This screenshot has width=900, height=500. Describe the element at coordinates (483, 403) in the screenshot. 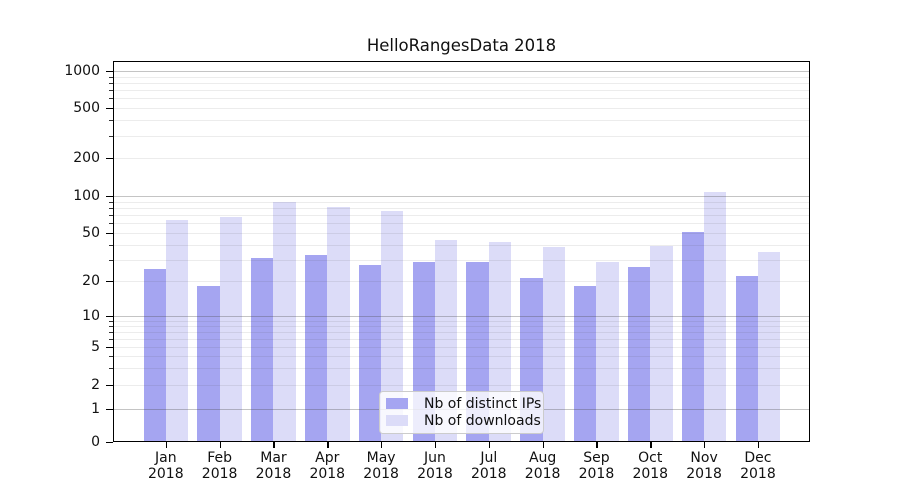

I see `legend-label-distinct-ips: Nb of distinct IPs` at that location.